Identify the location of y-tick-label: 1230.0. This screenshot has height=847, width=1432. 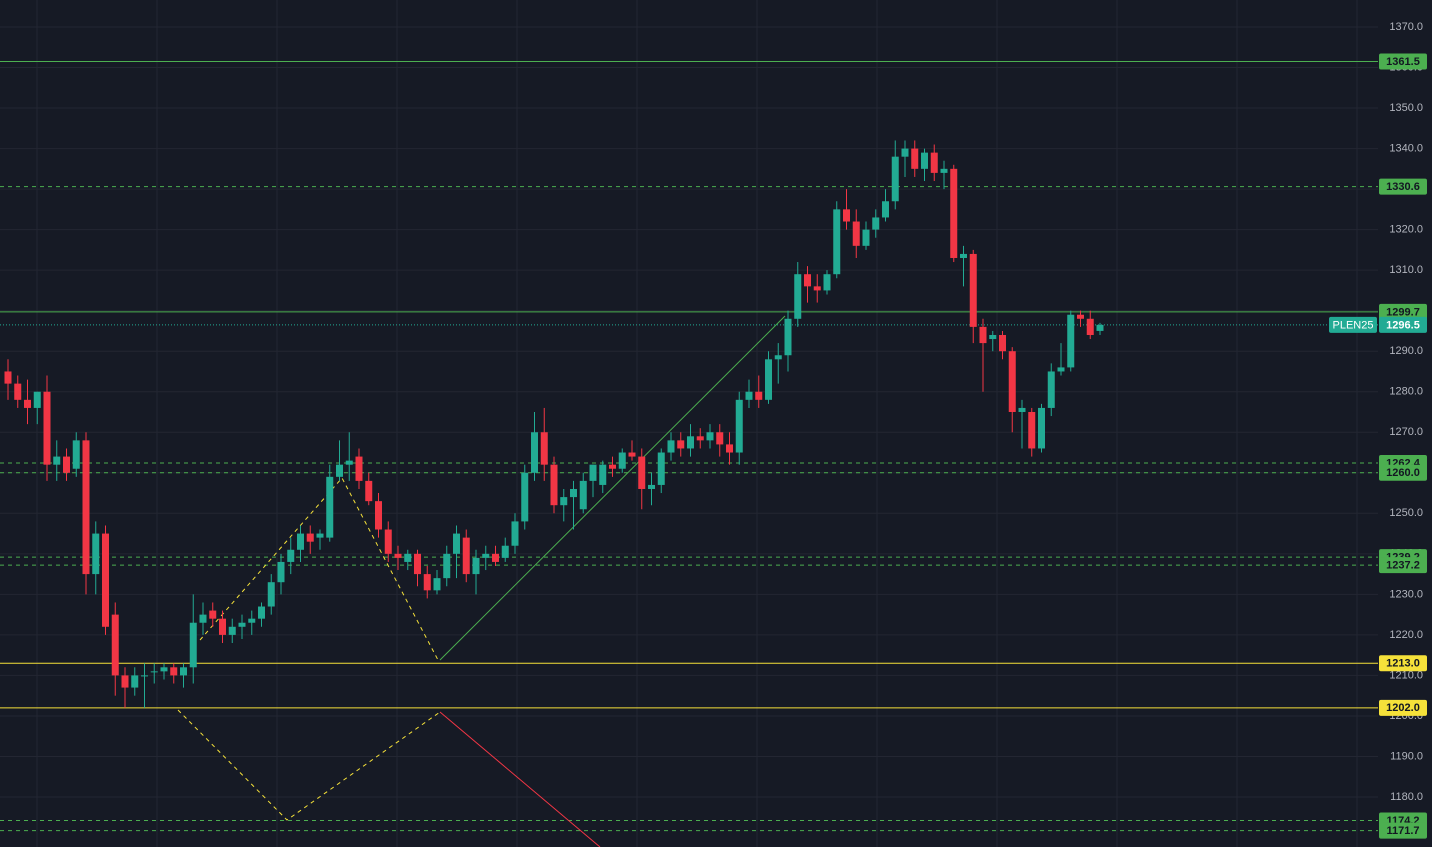
(1406, 594).